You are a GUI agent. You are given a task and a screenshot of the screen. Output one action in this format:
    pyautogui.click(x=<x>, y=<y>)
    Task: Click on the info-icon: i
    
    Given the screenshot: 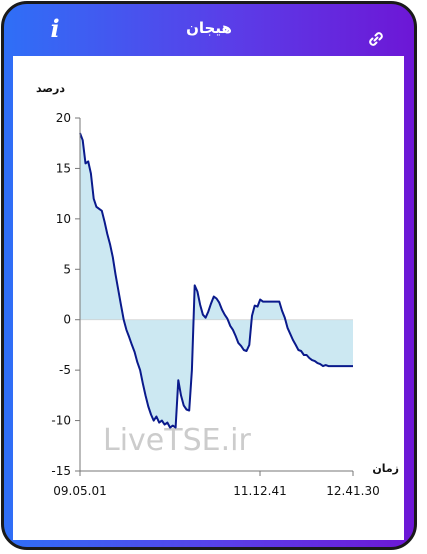 What is the action you would take?
    pyautogui.click(x=55, y=28)
    